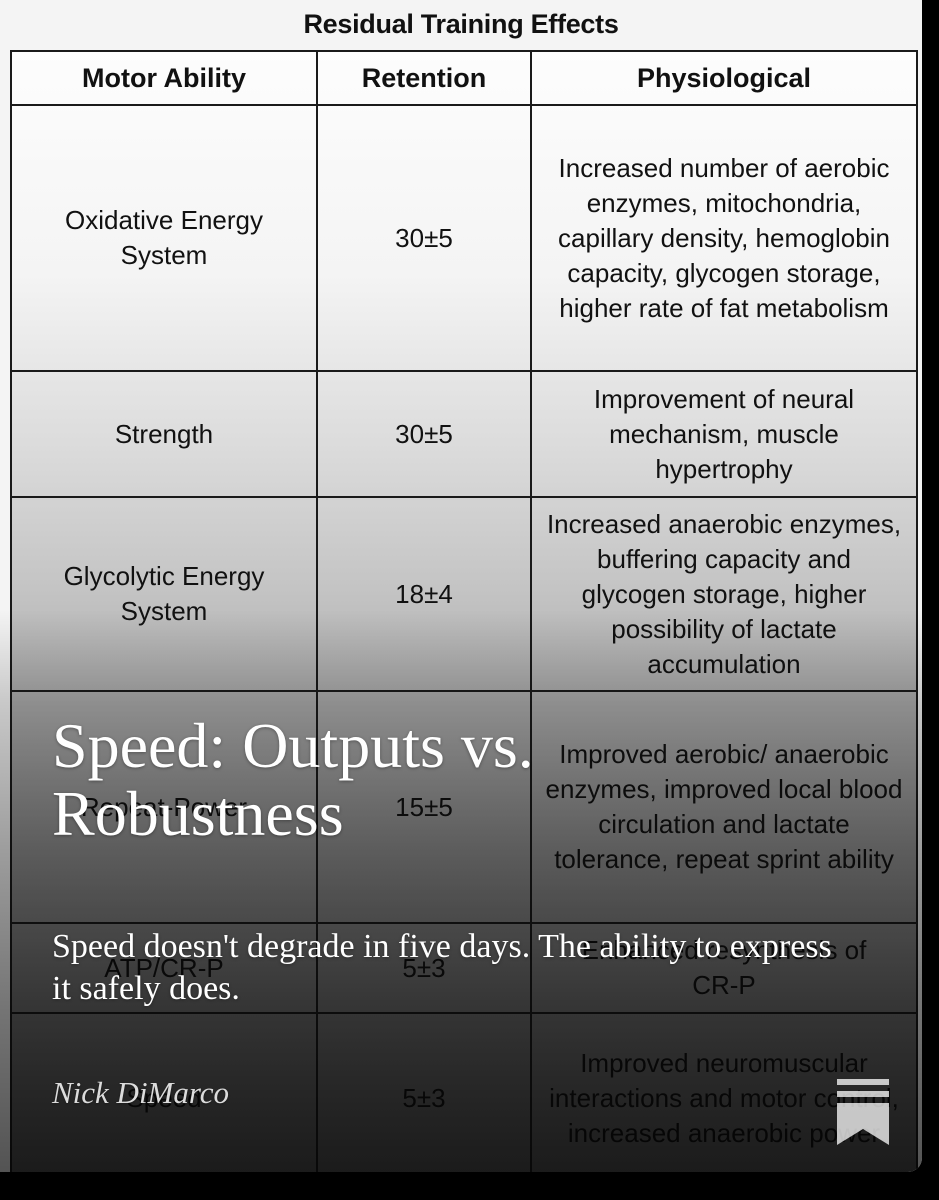 This screenshot has width=939, height=1200. I want to click on retention-cell: 5±3, so click(424, 1092).